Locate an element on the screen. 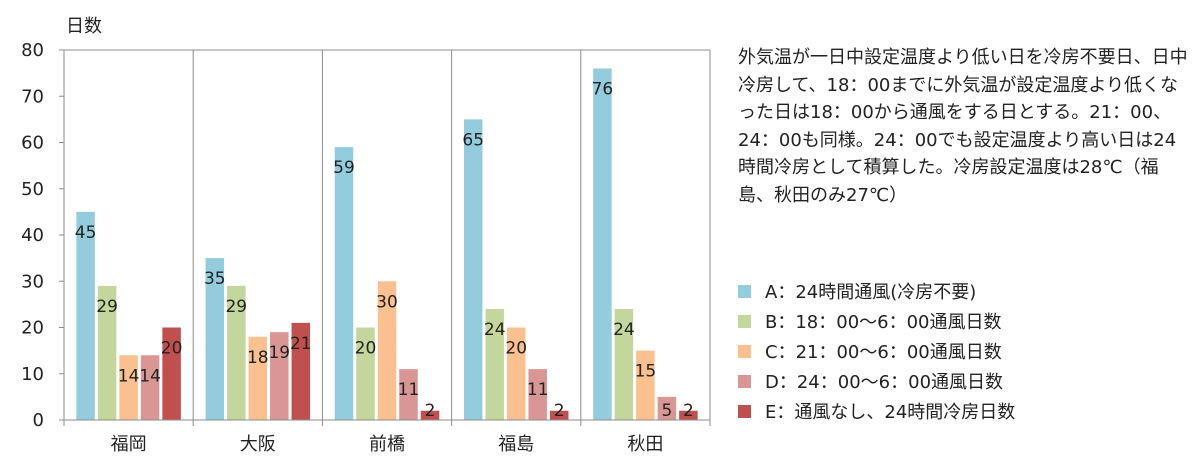 This screenshot has width=1200, height=468. data-label: 30 is located at coordinates (387, 302).